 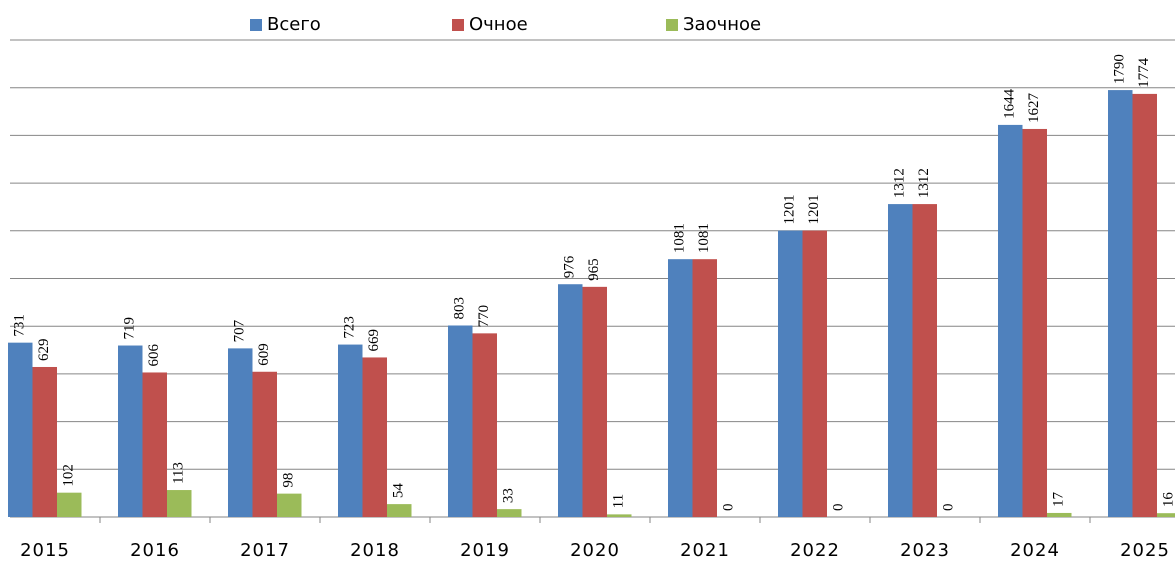 What do you see at coordinates (155, 550) in the screenshot?
I see `x-tick-label: 2016` at bounding box center [155, 550].